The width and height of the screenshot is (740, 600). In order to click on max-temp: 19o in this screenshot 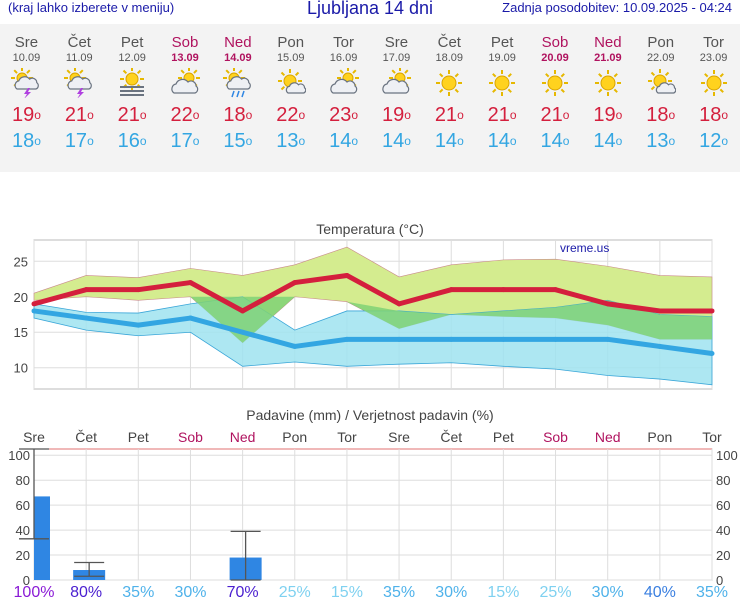, I will do `click(396, 115)`.